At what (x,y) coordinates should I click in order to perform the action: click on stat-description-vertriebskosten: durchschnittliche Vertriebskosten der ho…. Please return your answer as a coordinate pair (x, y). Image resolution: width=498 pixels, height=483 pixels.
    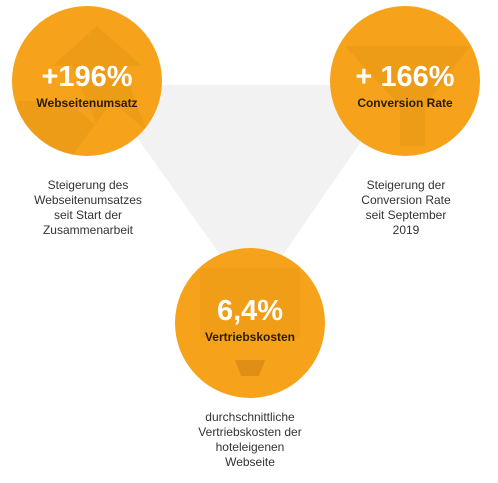
    Looking at the image, I should click on (250, 440).